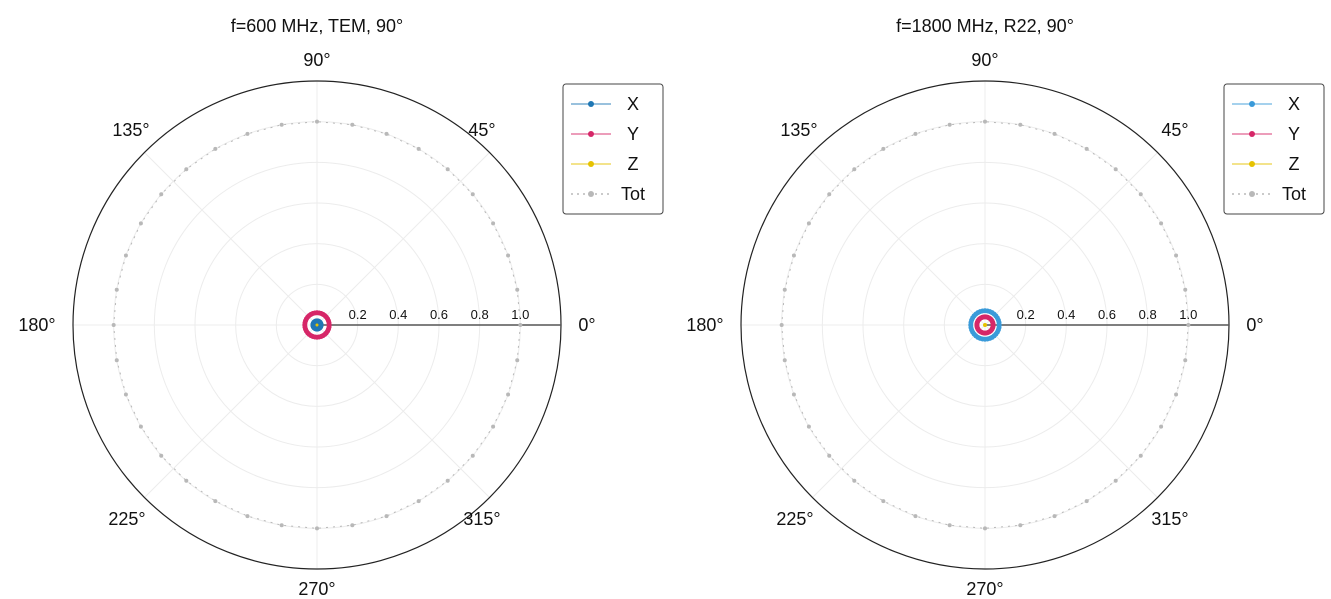 This screenshot has width=1331, height=599. I want to click on series-x, so click(317, 325).